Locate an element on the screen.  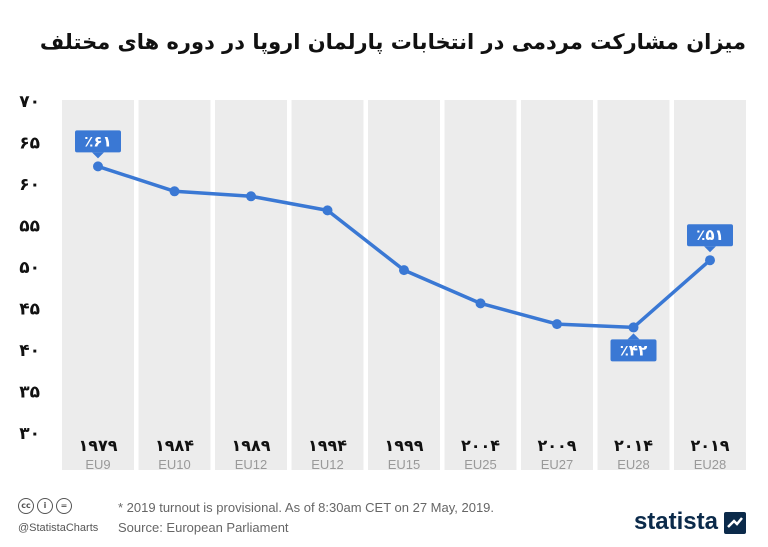
x-sub-label: EU15 is located at coordinates (404, 464).